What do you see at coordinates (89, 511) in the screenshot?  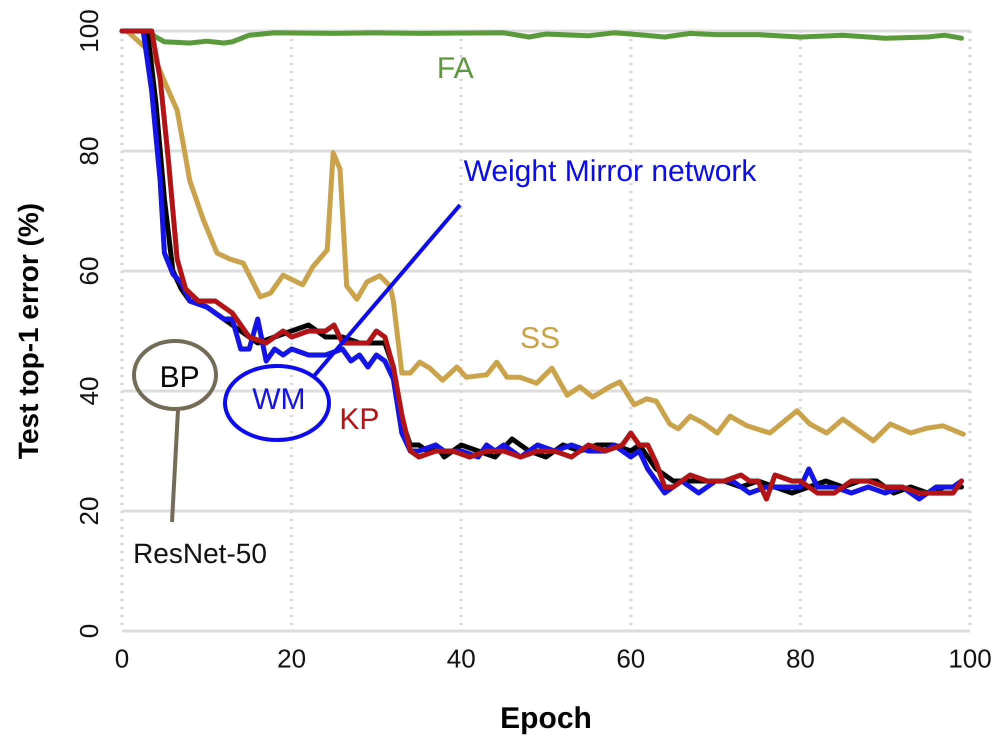 I see `y-tick-label: 20` at bounding box center [89, 511].